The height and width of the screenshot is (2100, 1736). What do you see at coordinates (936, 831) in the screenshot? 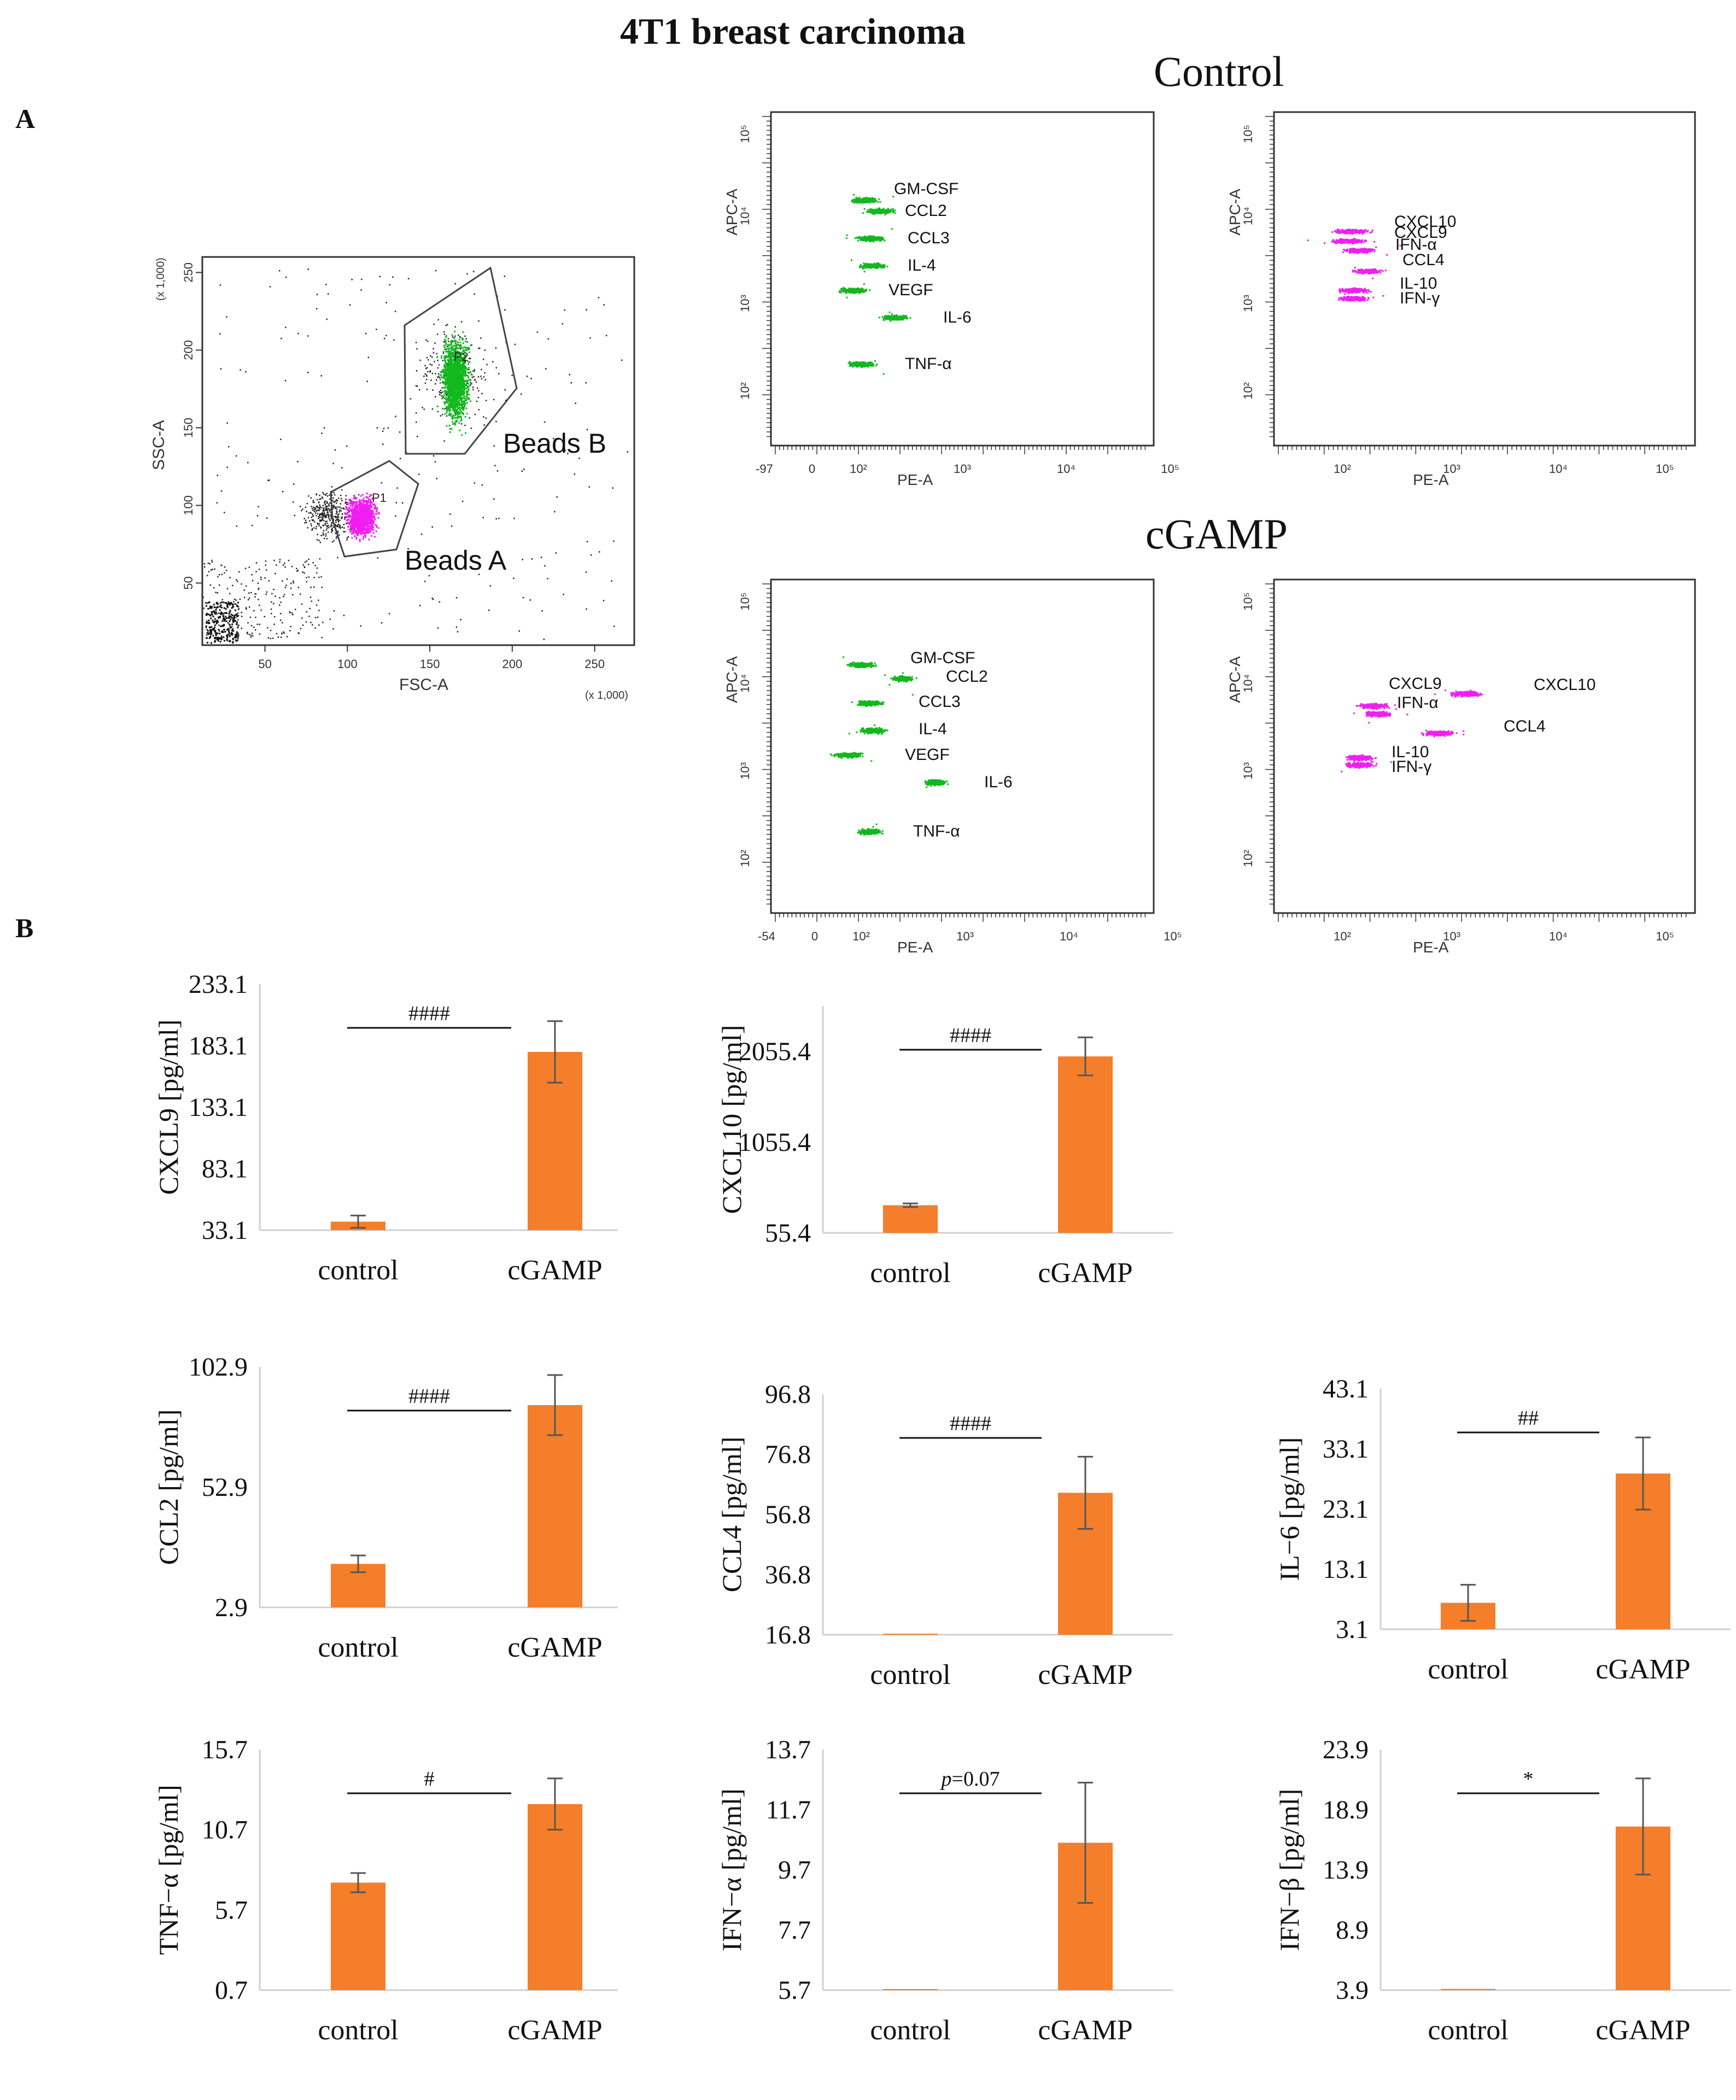
I see `facs-cluster-label: TNF-α` at bounding box center [936, 831].